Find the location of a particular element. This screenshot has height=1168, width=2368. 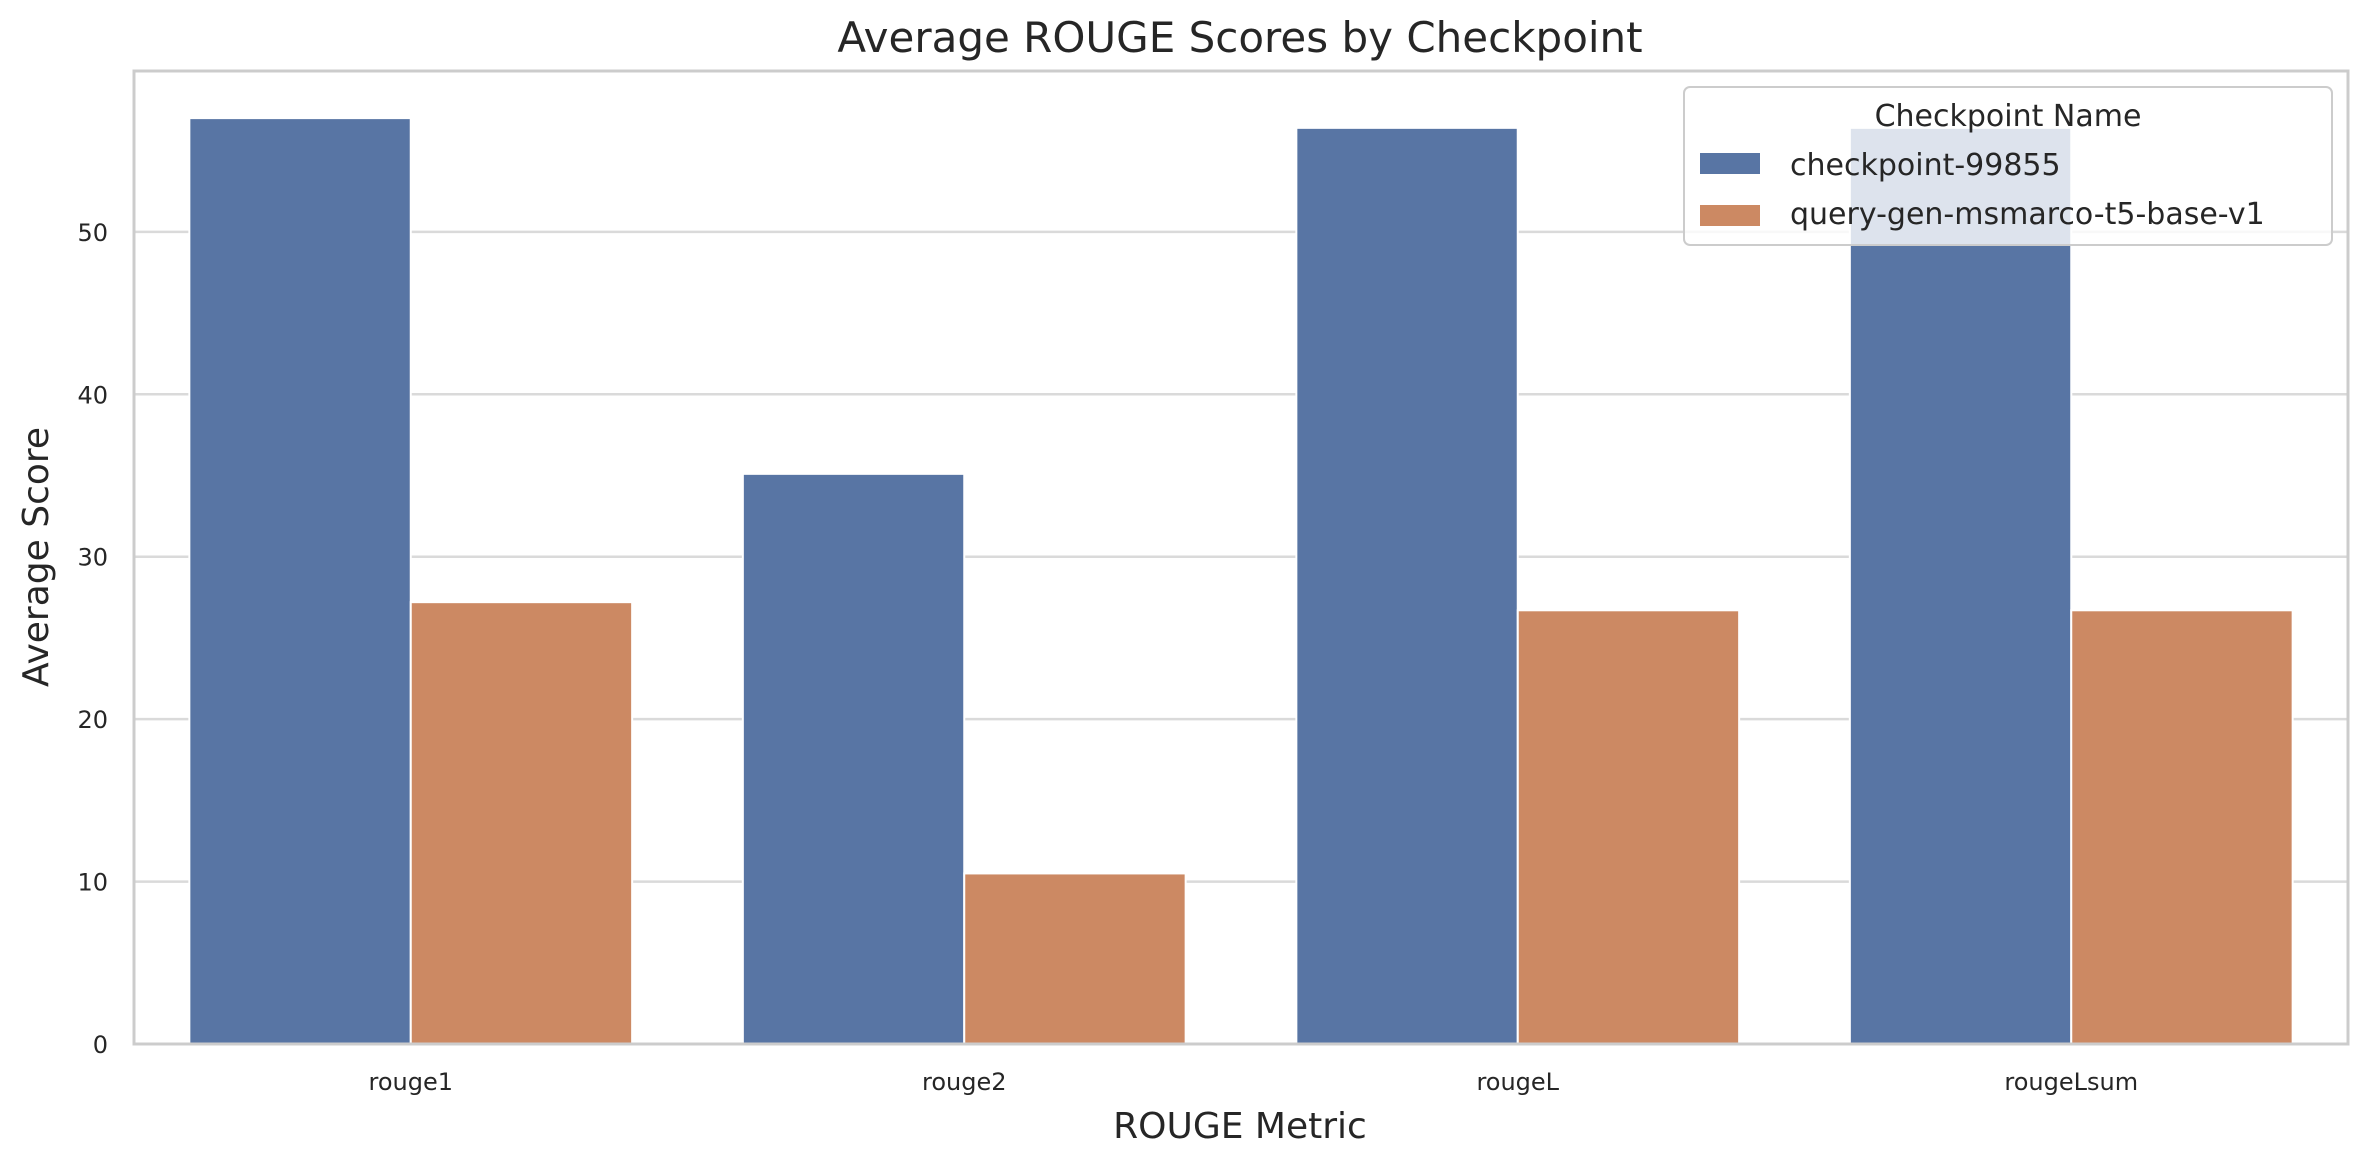

legend-title: Checkpoint Name is located at coordinates (2008, 116).